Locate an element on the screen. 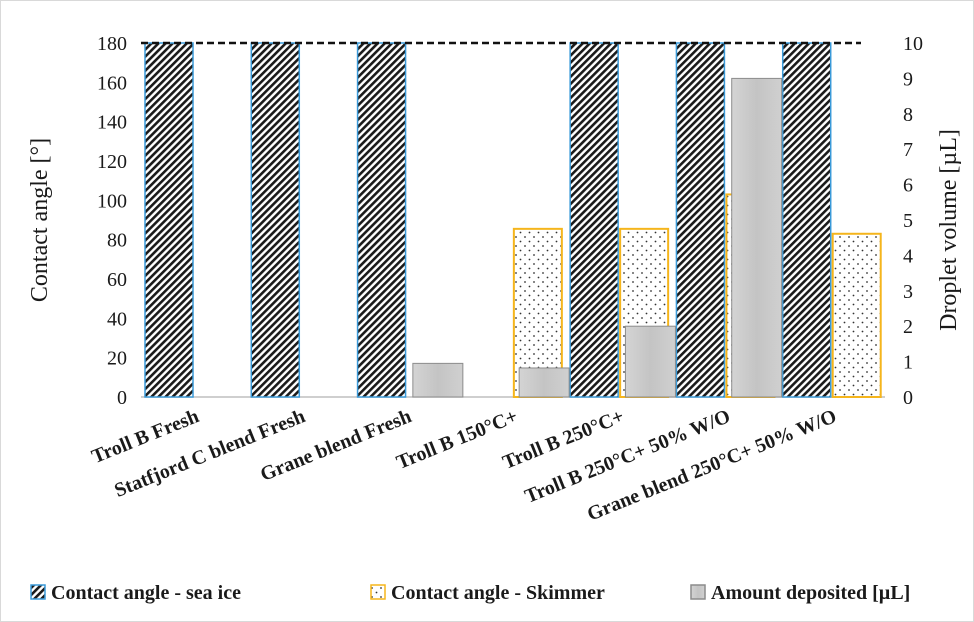 The height and width of the screenshot is (622, 974). y2-tick-label: 1 is located at coordinates (908, 363).